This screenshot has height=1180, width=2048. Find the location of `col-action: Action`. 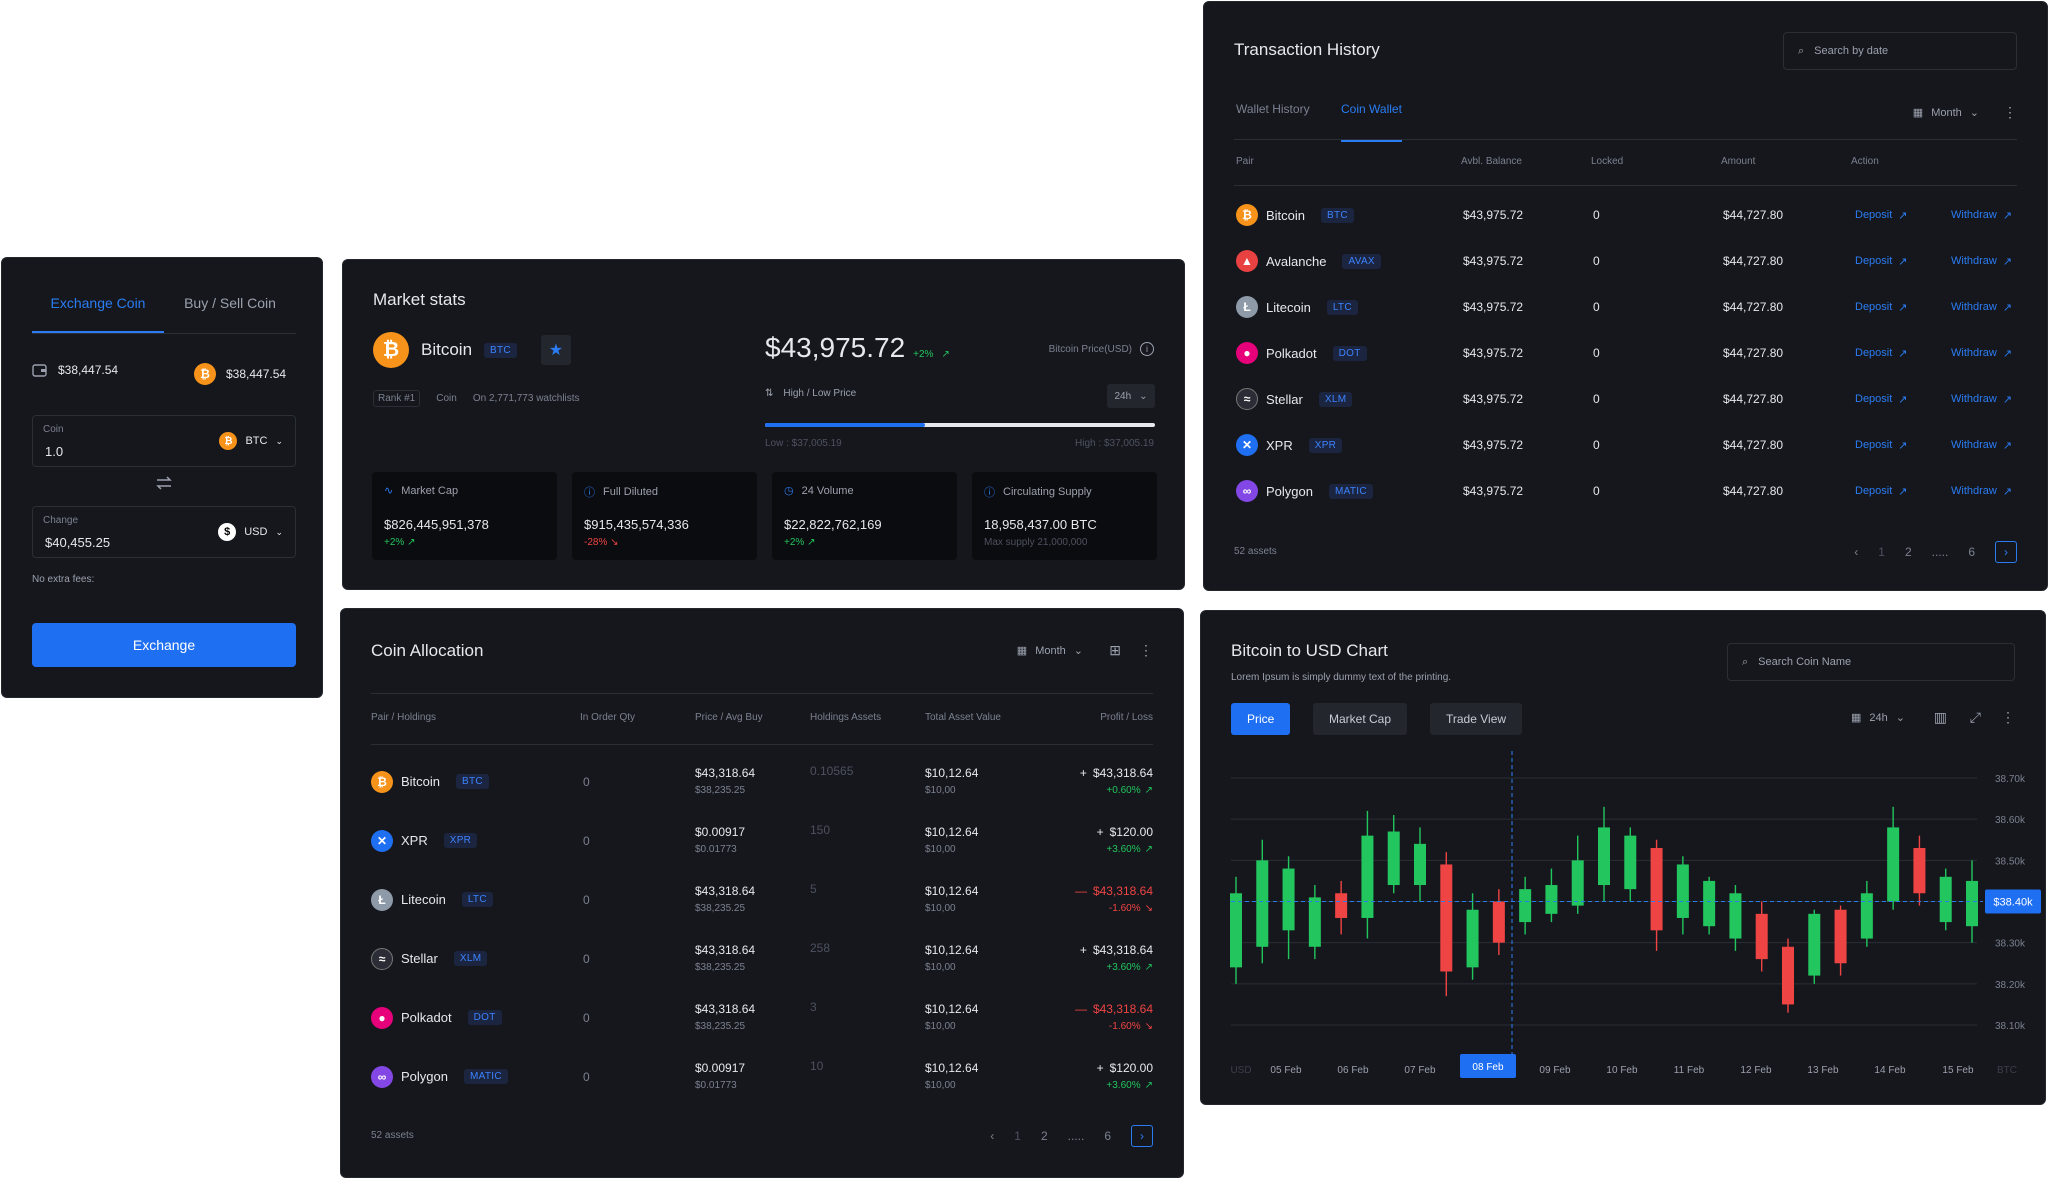

col-action: Action is located at coordinates (1865, 161).